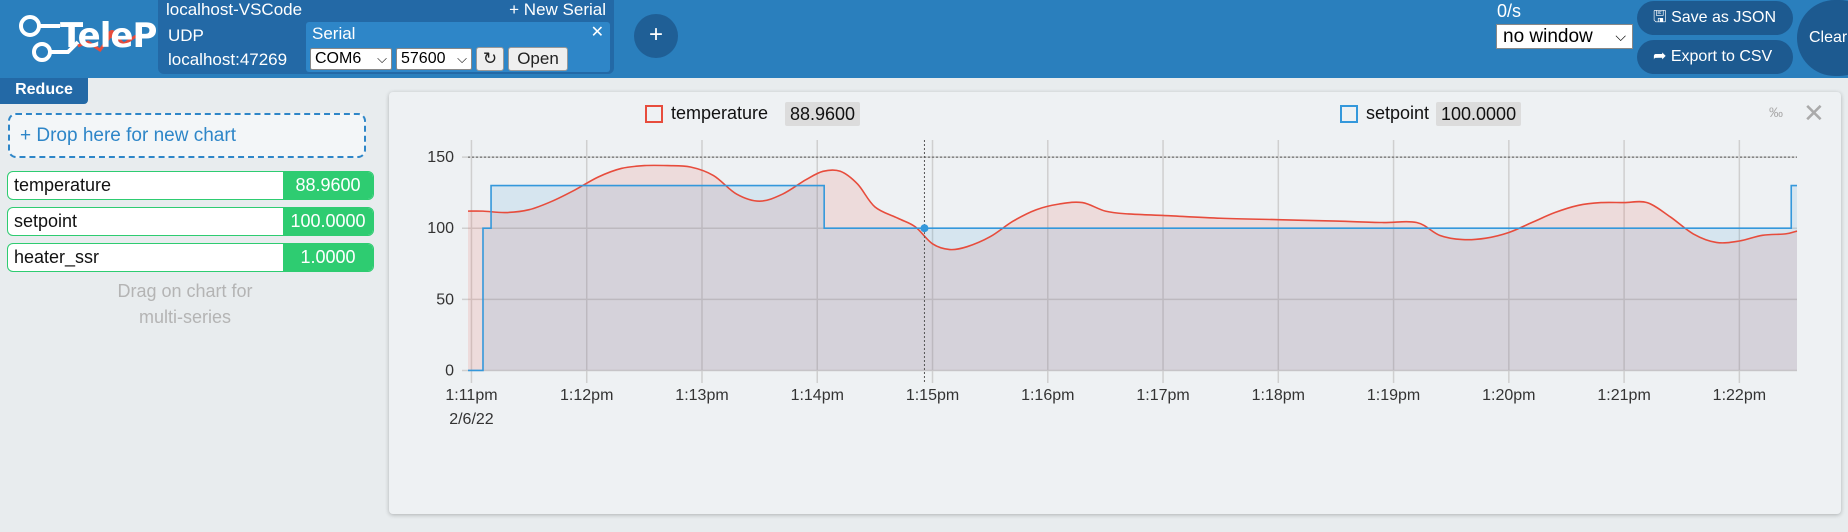  I want to click on series-line-temperature, so click(1132, 207).